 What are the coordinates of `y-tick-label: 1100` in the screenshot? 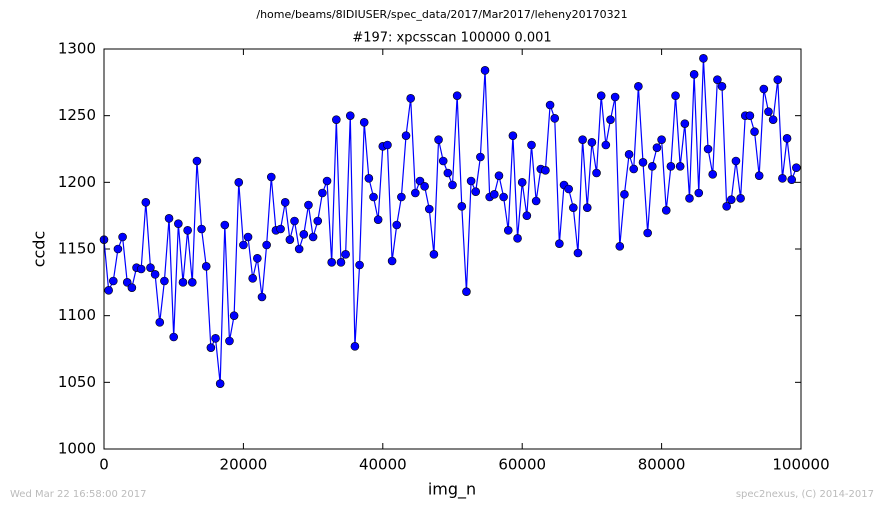 It's located at (77, 315).